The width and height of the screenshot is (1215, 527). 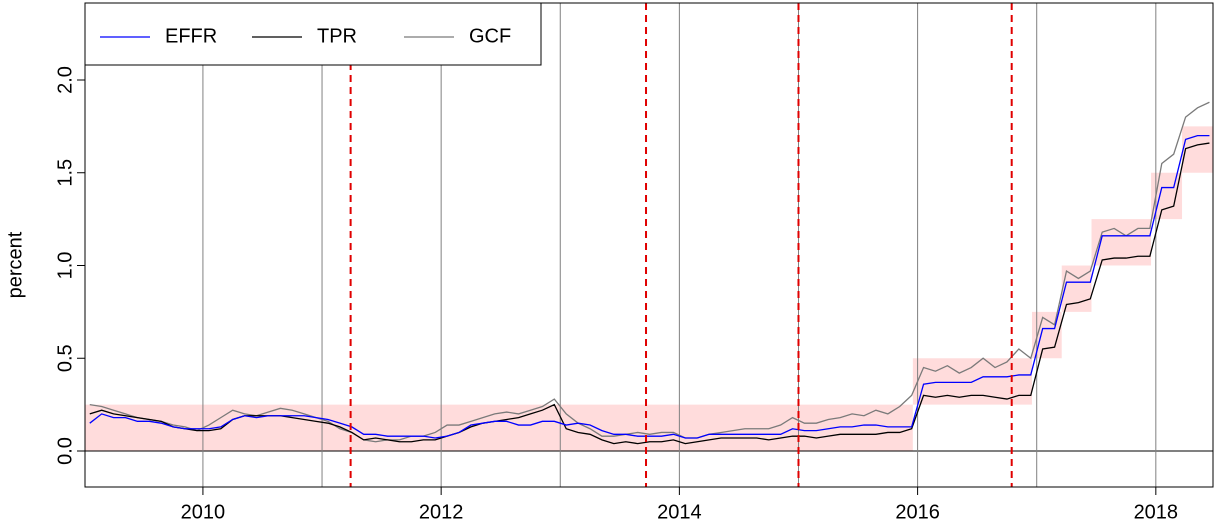 What do you see at coordinates (337, 36) in the screenshot?
I see `legend-label: TPR` at bounding box center [337, 36].